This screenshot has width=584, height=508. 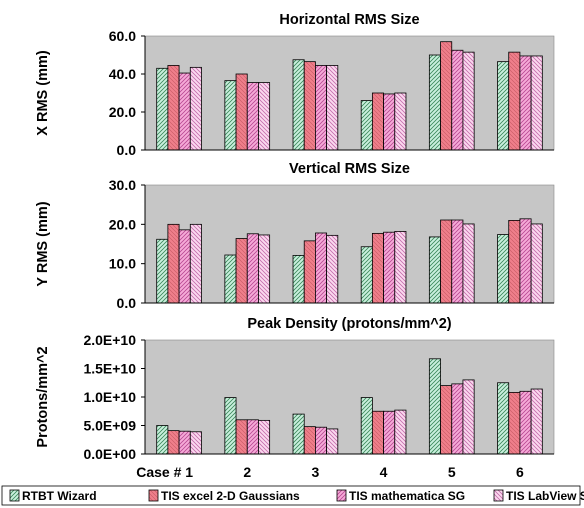 I want to click on y-axis-label: X RMS (mm), so click(x=43, y=93).